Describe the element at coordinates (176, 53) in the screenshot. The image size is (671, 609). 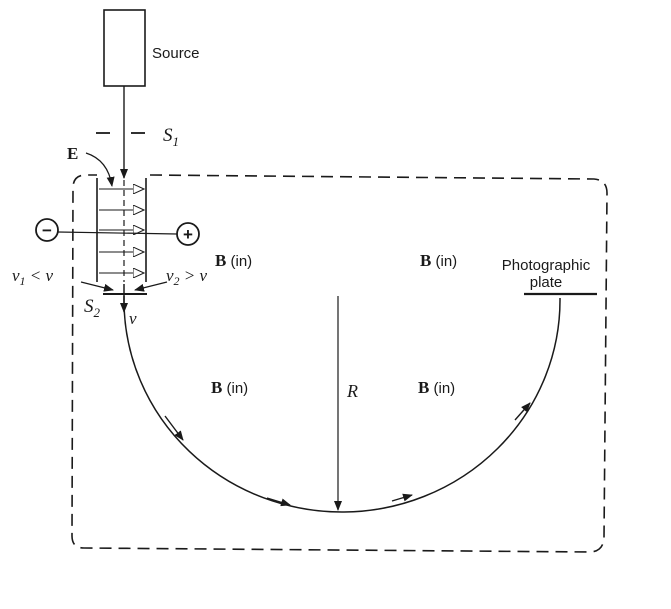
I see `source-label: Source` at that location.